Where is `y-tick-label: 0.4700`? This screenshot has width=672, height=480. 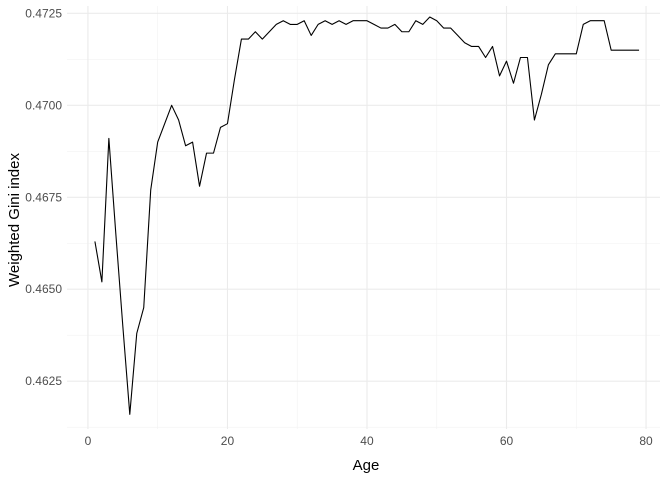
y-tick-label: 0.4700 is located at coordinates (43, 105).